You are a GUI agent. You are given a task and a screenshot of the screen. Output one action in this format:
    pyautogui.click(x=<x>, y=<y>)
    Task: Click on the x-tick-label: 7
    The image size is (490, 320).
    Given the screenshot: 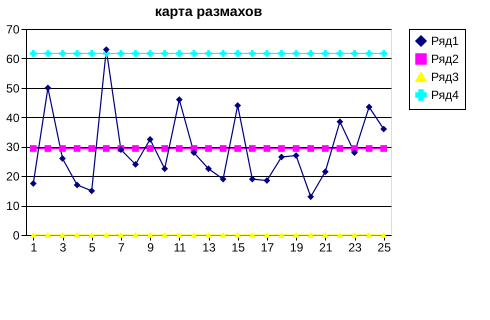 What is the action you would take?
    pyautogui.click(x=122, y=247)
    